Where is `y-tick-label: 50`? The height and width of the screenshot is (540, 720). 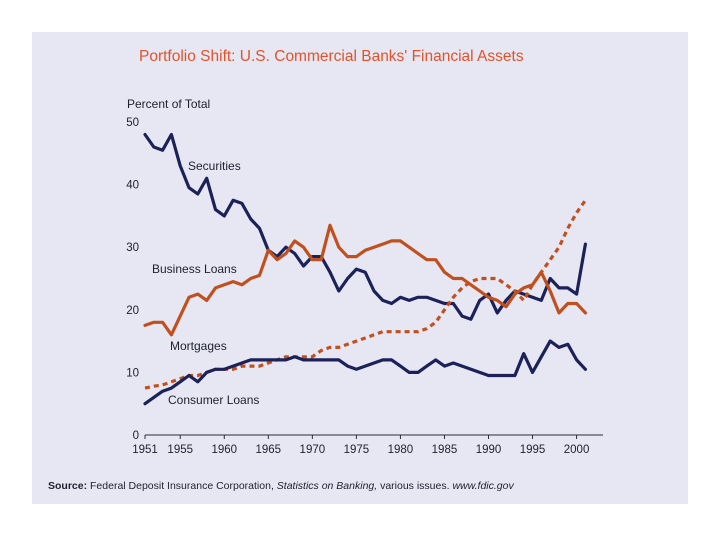 y-tick-label: 50 is located at coordinates (132, 123).